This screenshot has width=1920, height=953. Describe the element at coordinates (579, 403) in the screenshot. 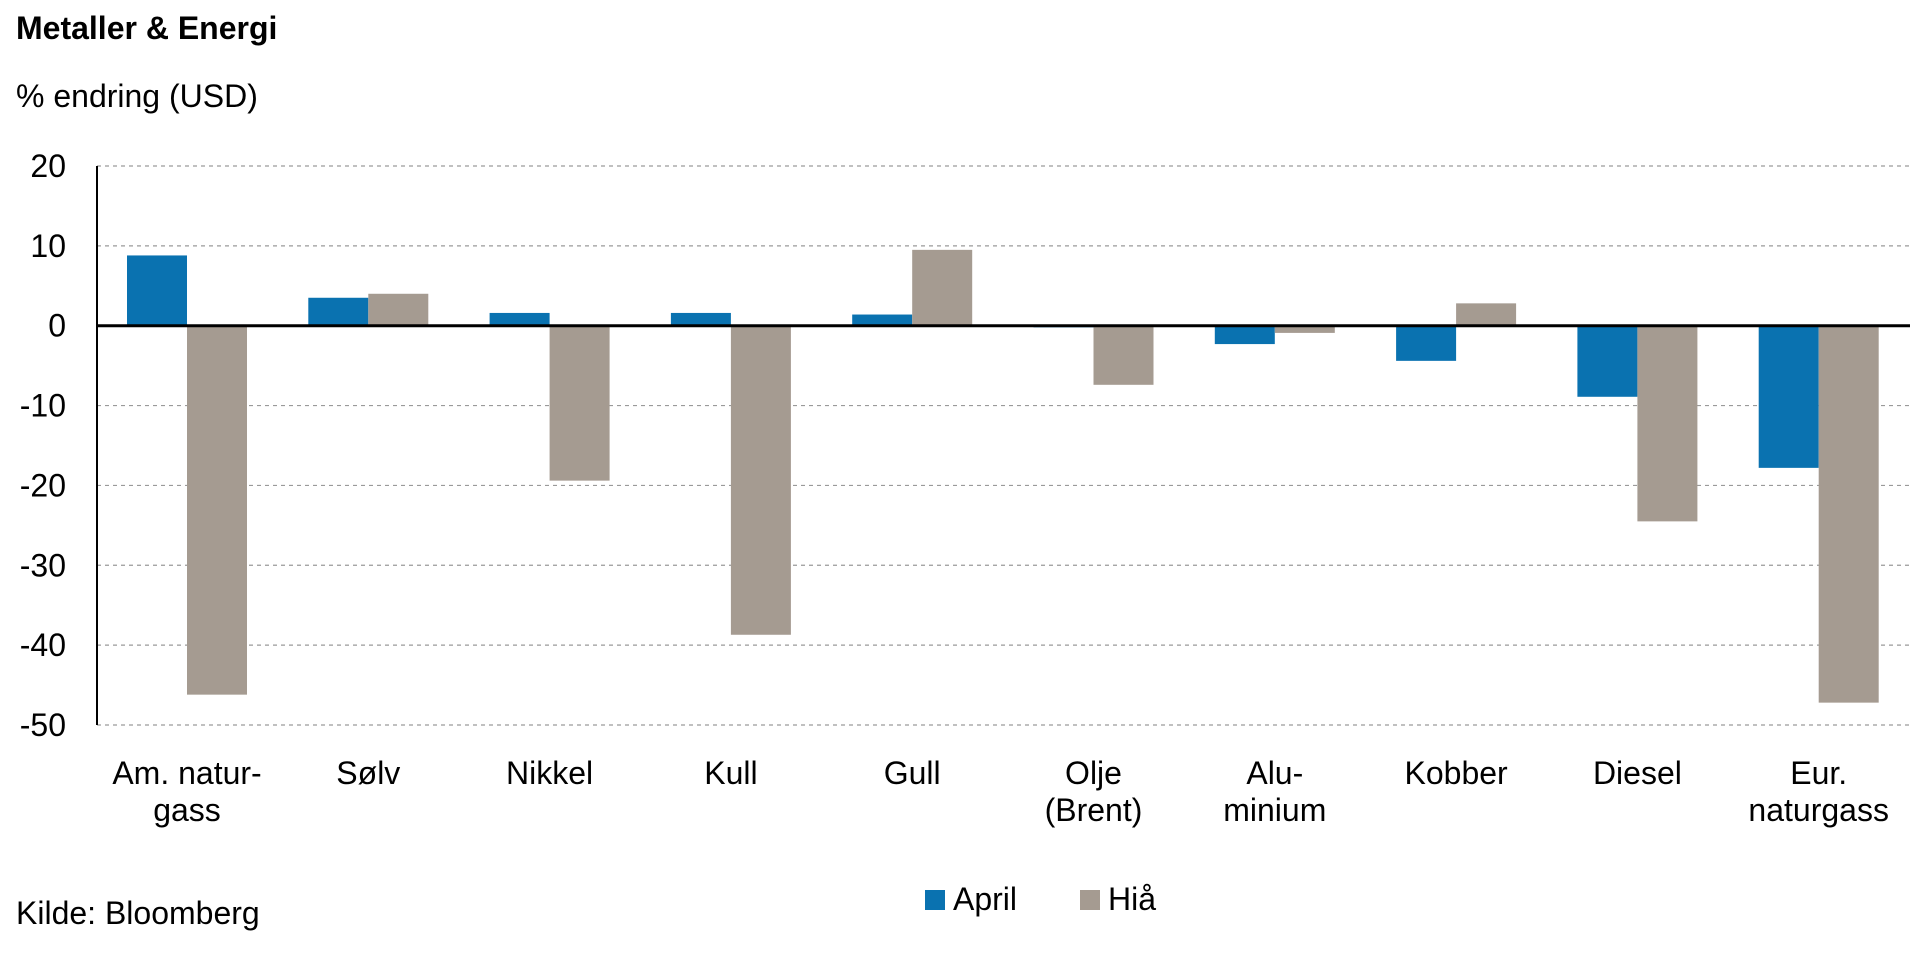

I see `bar-hi--2` at that location.